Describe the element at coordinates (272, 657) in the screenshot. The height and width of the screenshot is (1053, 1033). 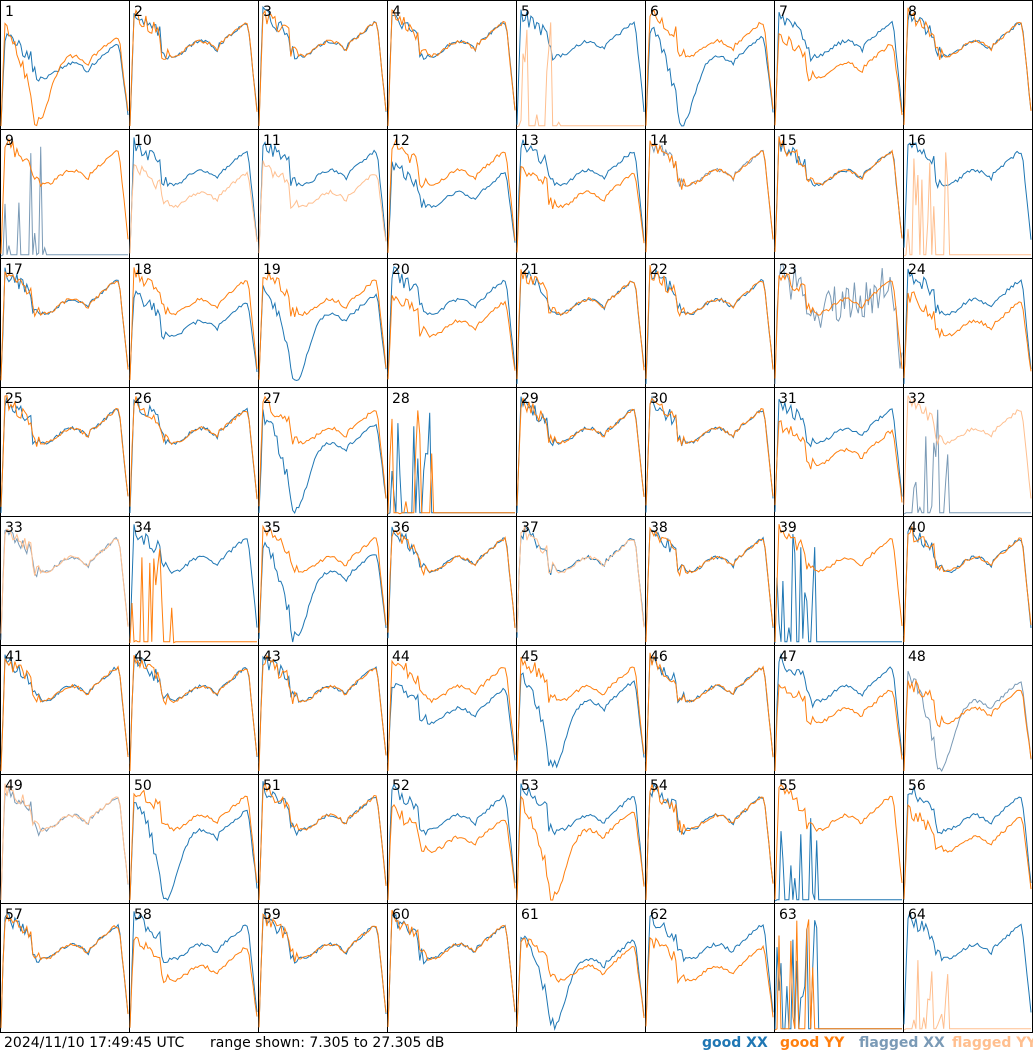
I see `tile-number: 43` at that location.